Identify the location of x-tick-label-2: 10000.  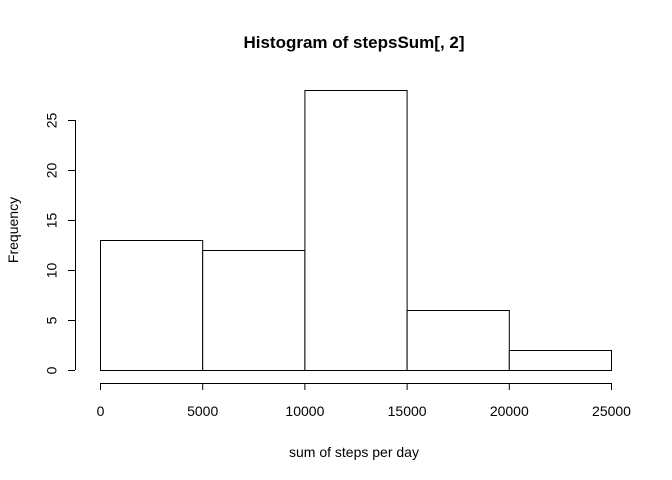
(304, 411).